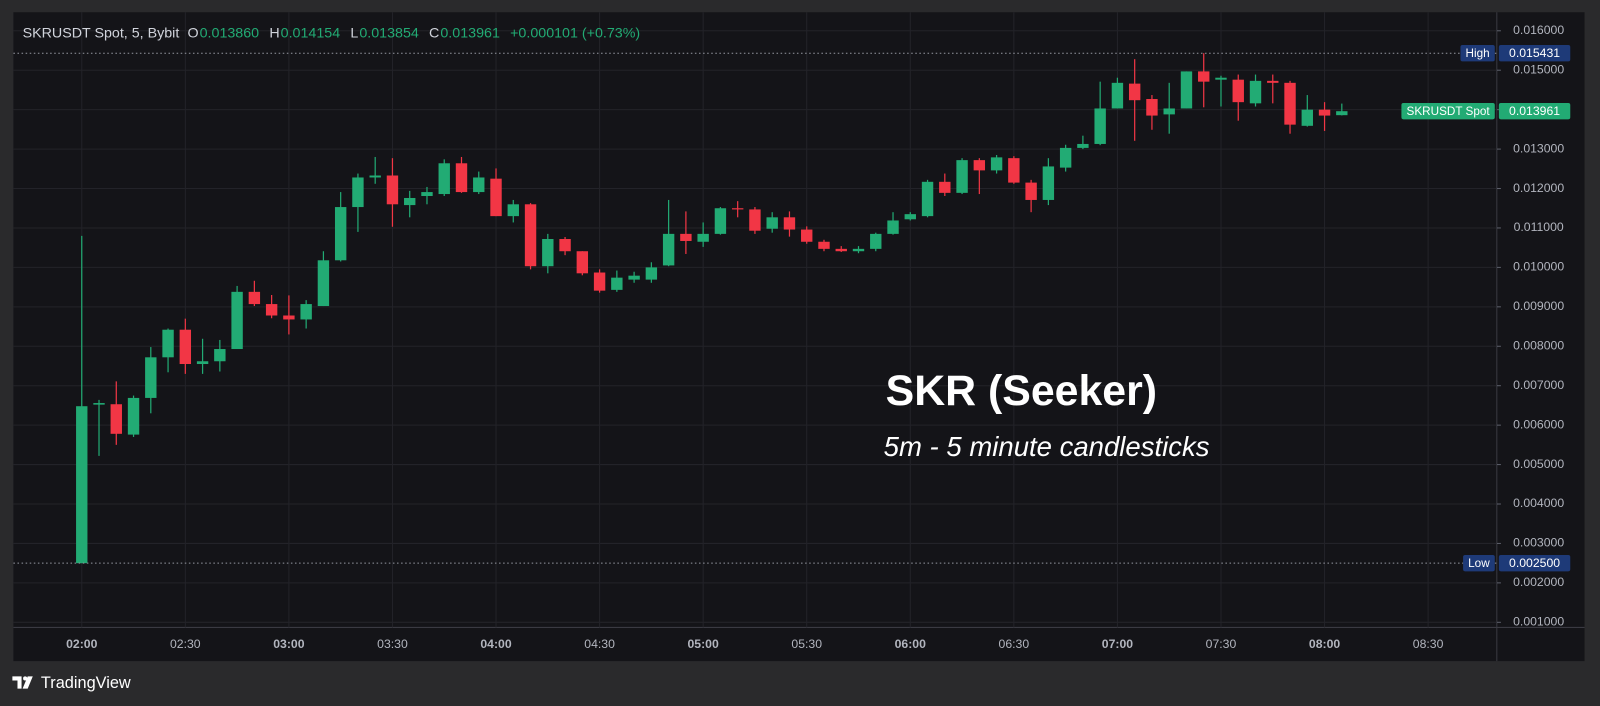 The width and height of the screenshot is (1600, 706). Describe the element at coordinates (703, 644) in the screenshot. I see `x-tick-label: 05:00` at that location.